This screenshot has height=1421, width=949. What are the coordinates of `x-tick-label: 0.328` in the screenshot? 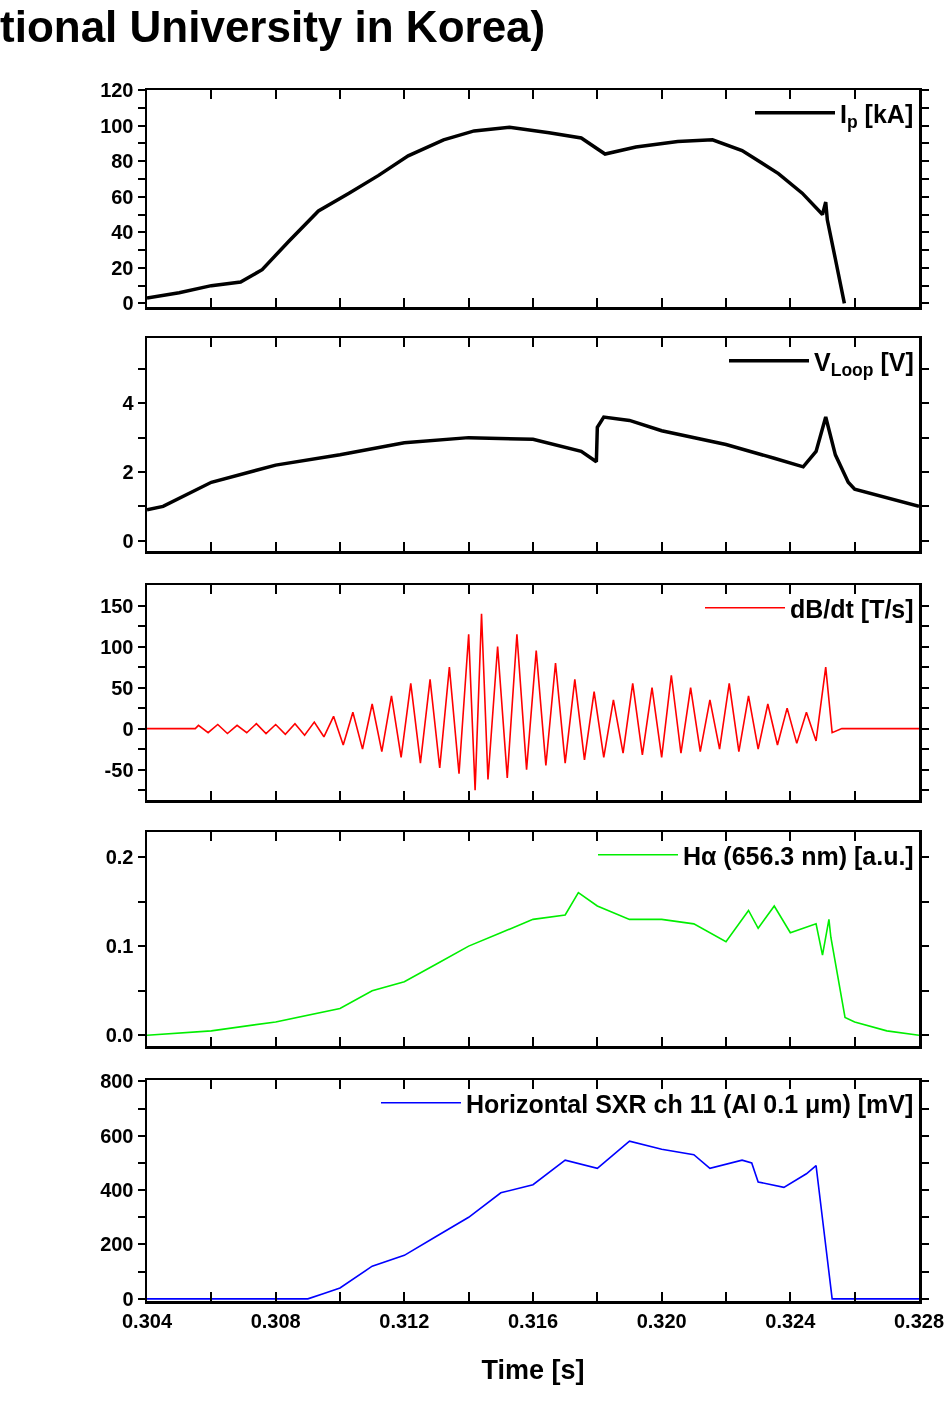 It's located at (919, 1320).